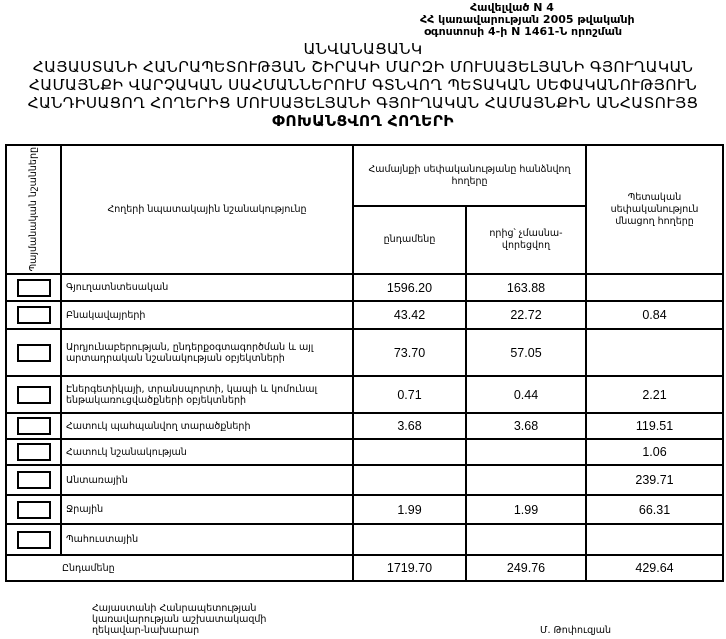  Describe the element at coordinates (409, 352) in the screenshot. I see `community-total: 73.70` at that location.